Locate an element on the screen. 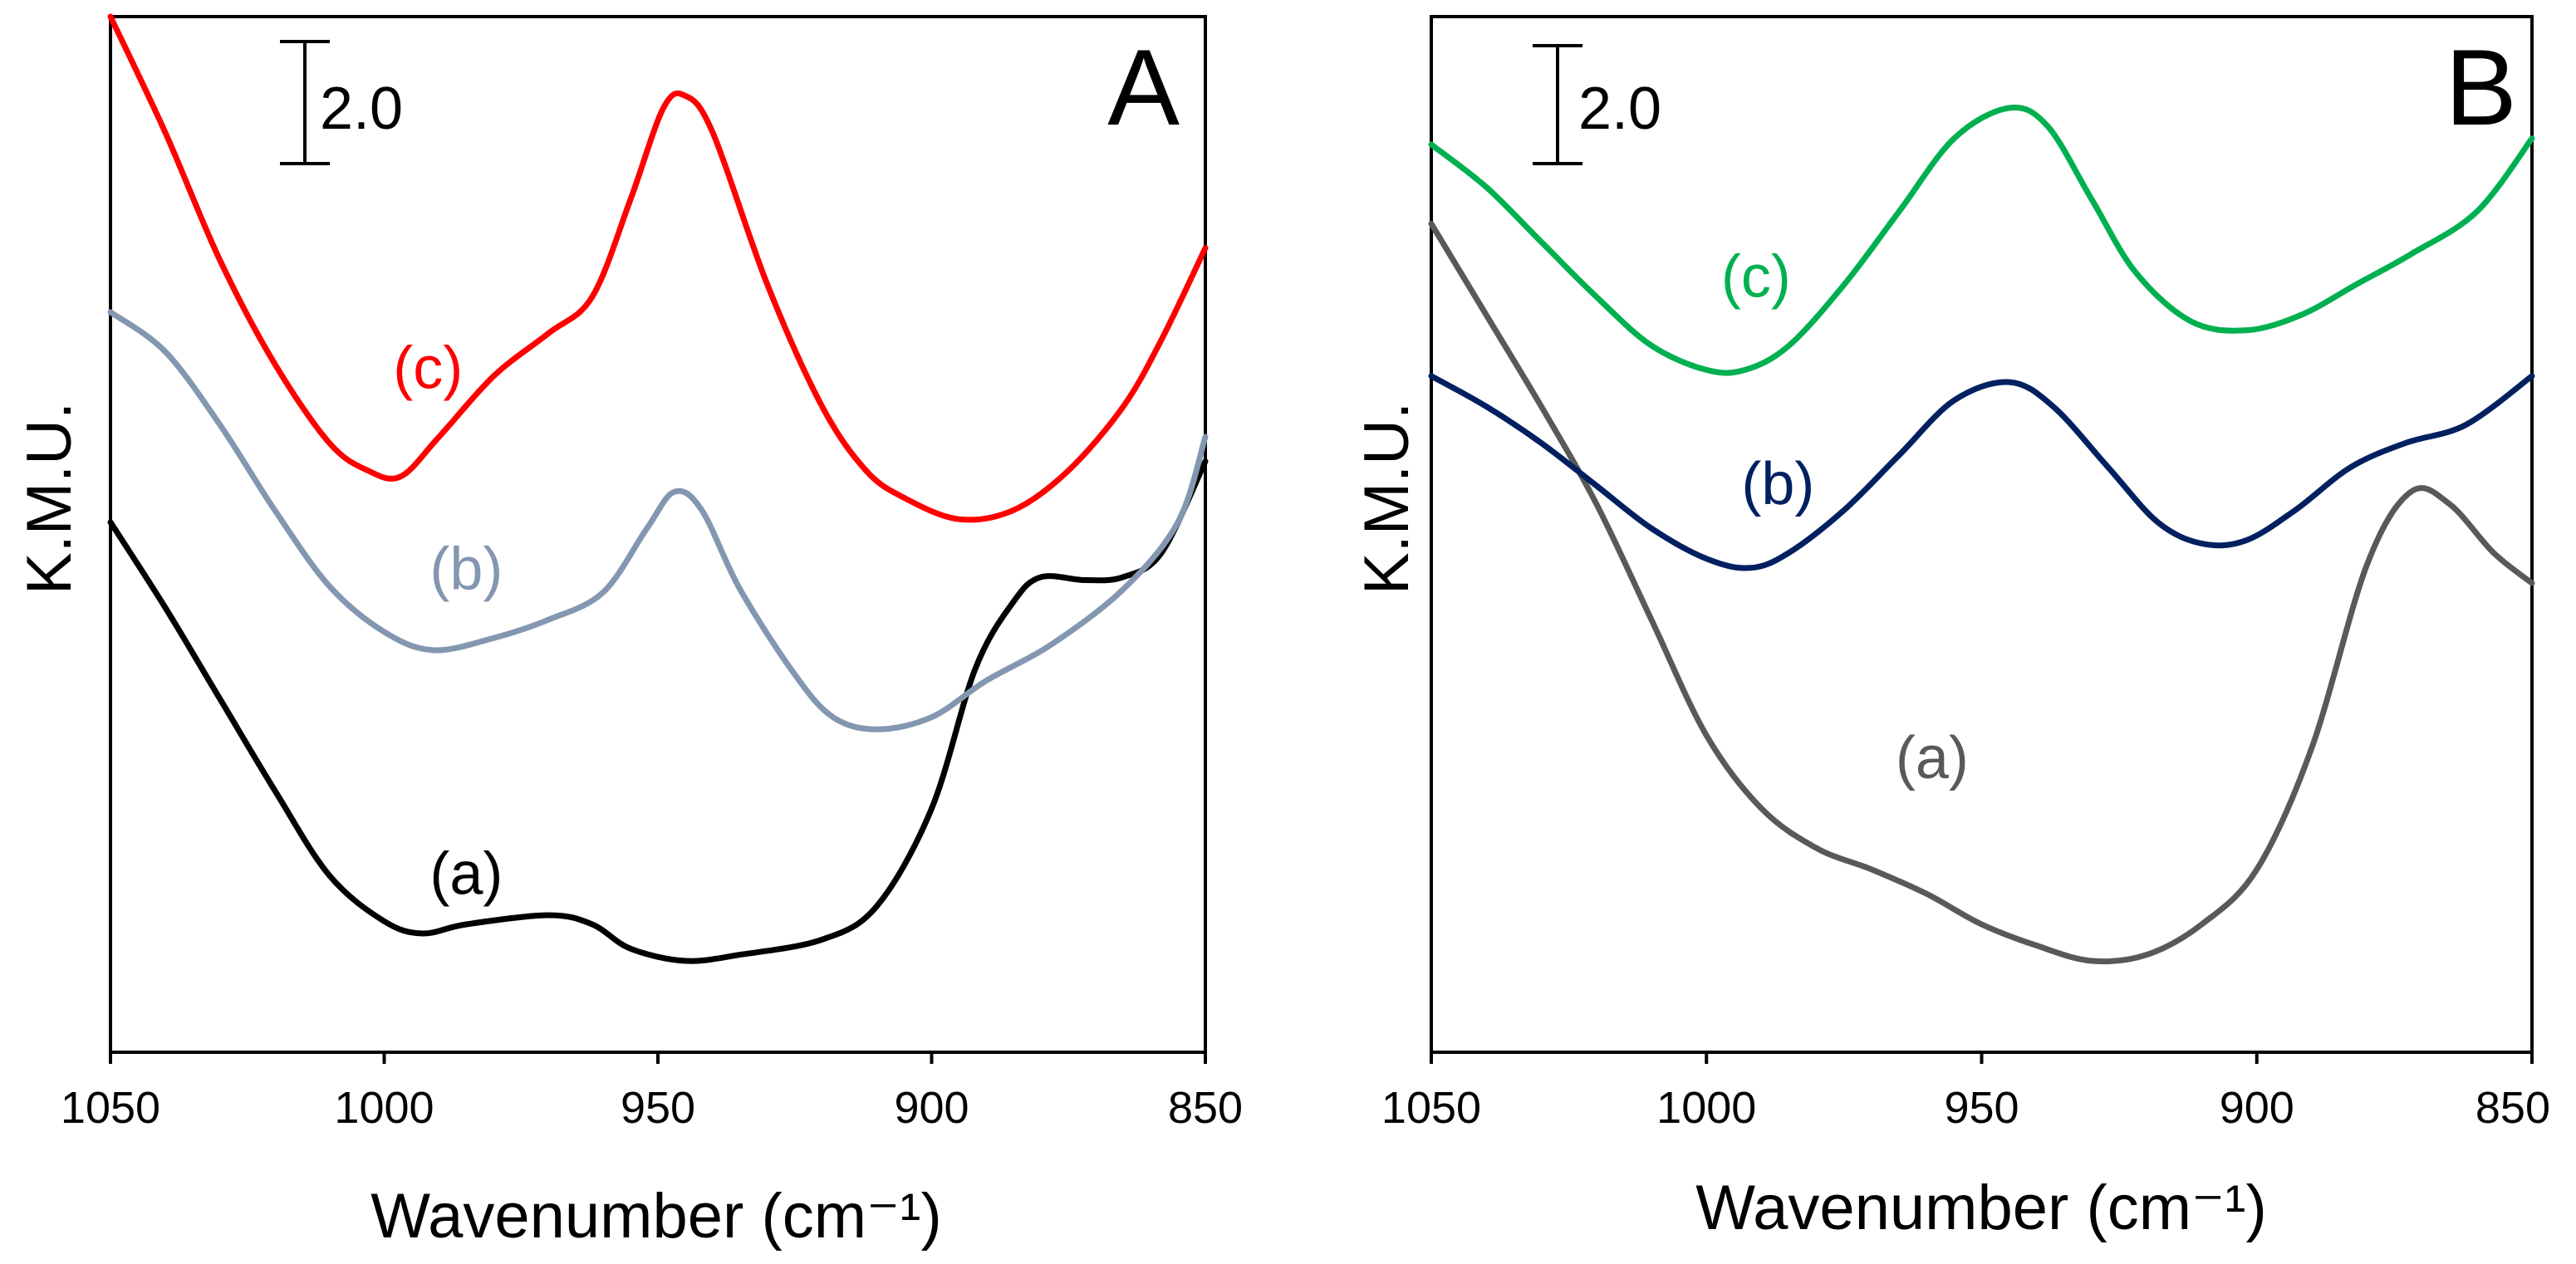 This screenshot has width=2576, height=1264. x-ticks-a: 1050 1000 950 900 850 is located at coordinates (652, 1092).